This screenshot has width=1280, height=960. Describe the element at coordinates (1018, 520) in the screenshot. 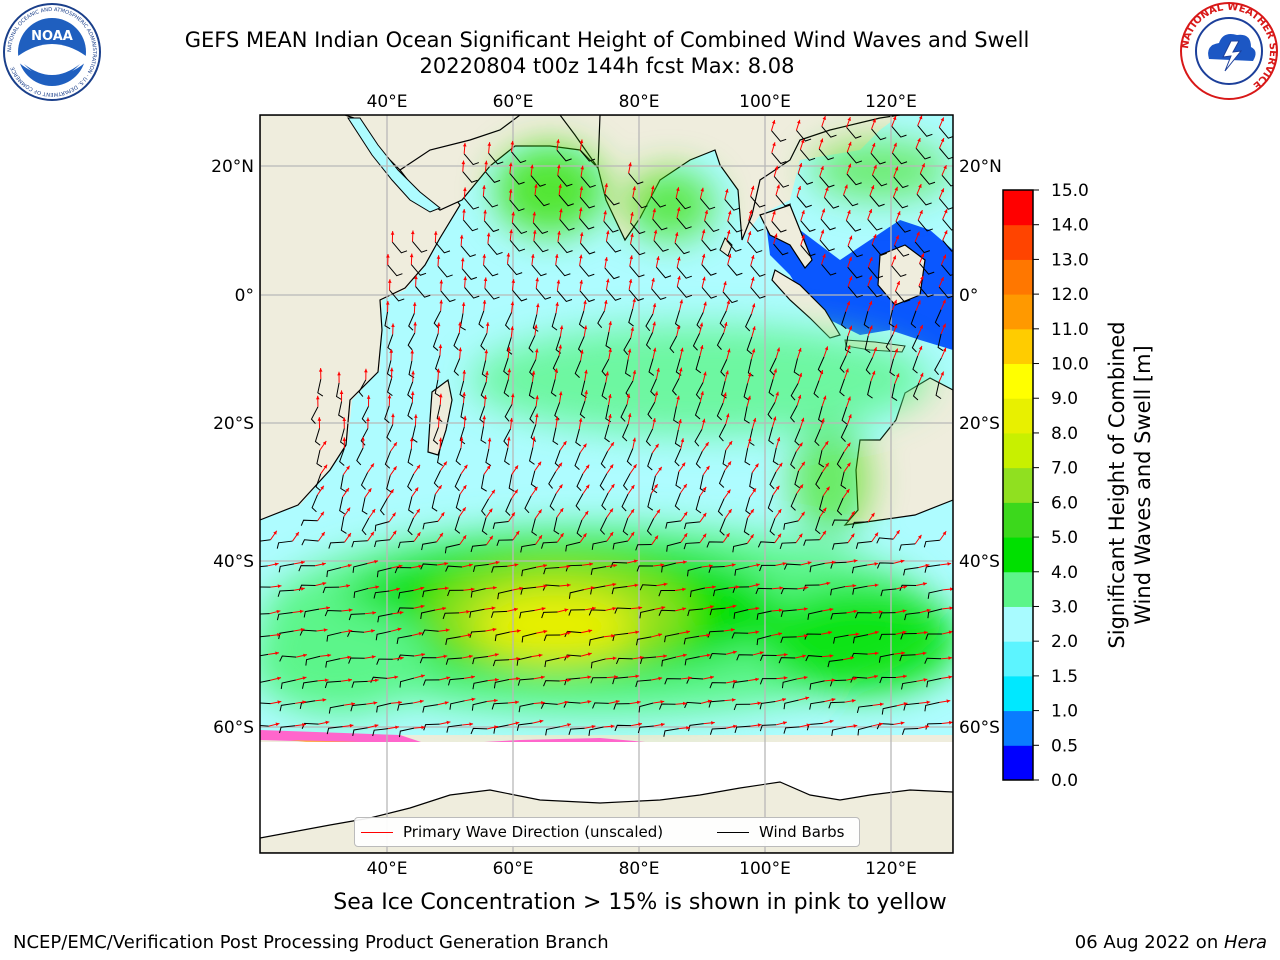

I see `colorbar-segment` at that location.